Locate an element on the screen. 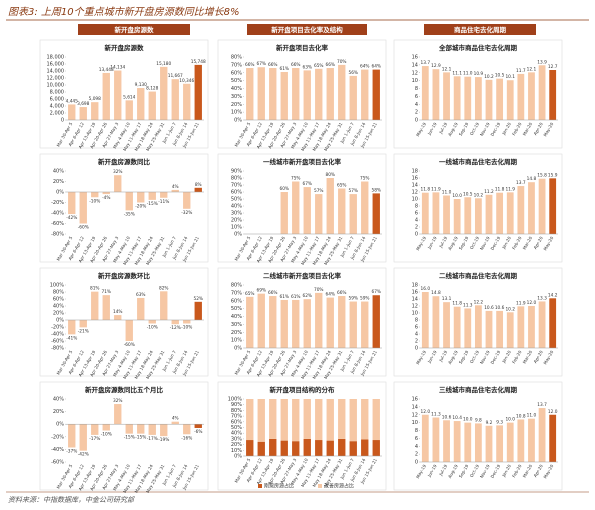 This screenshot has width=595, height=510. y-tick-label: 8 is located at coordinates (416, 89).